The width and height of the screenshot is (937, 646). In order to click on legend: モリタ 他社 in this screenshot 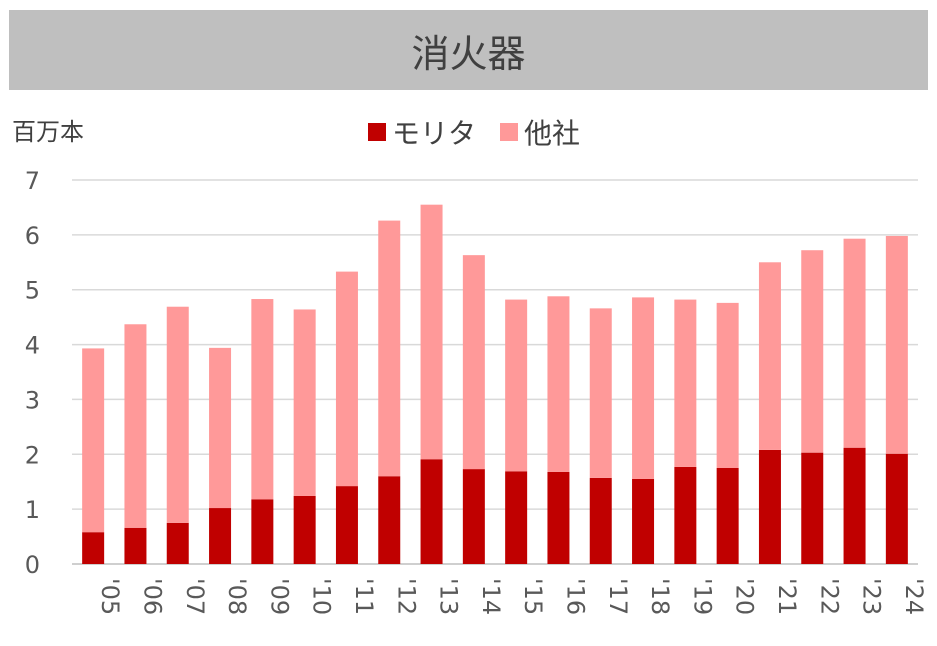, I will do `click(486, 132)`.